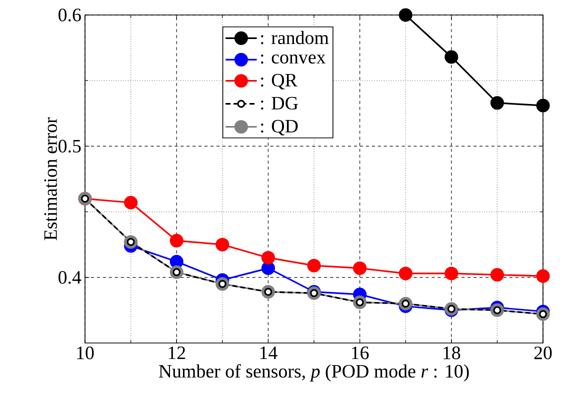 The width and height of the screenshot is (568, 407). I want to click on legend-label: : DG, so click(279, 103).